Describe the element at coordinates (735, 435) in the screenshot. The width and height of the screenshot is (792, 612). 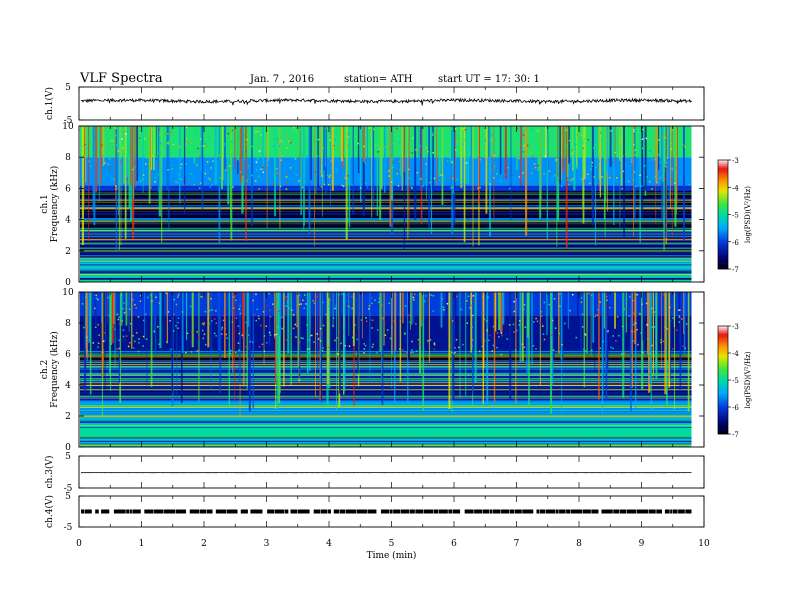
I see `ch2-spectrogram-colorbar-tick-label: -7` at that location.